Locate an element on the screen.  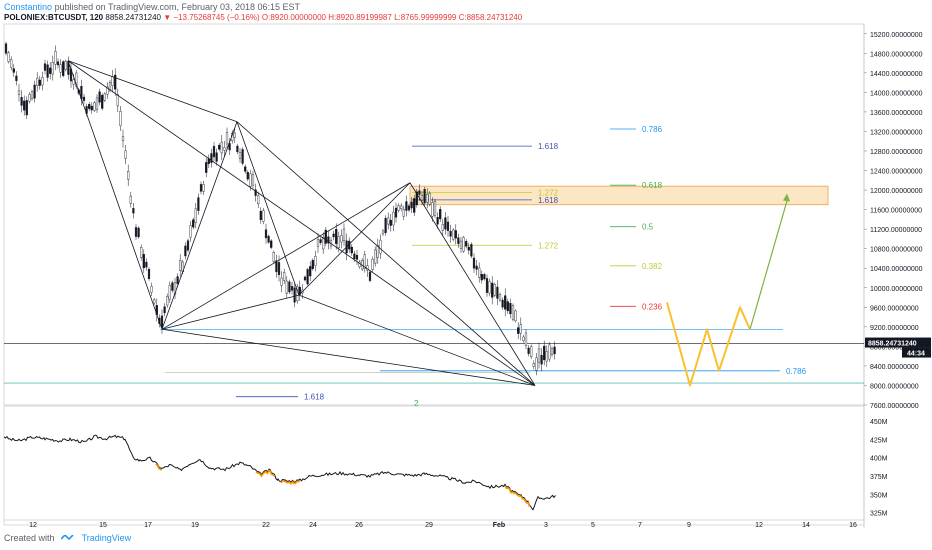
price-tick-label: 9200.00000000 is located at coordinates (894, 328).